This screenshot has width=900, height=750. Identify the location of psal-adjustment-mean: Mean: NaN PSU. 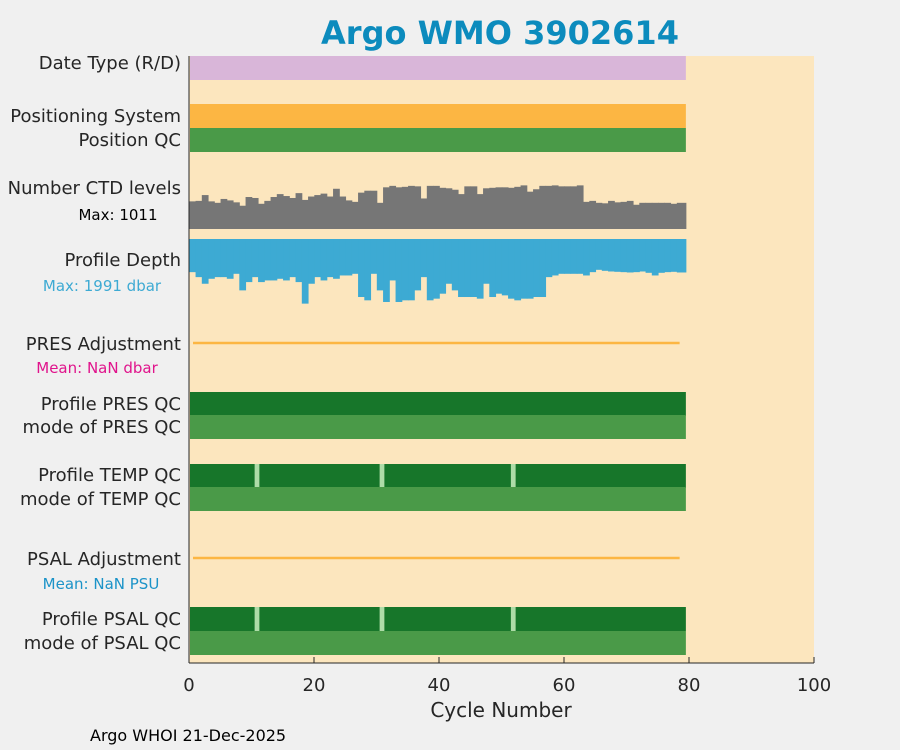
(101, 584).